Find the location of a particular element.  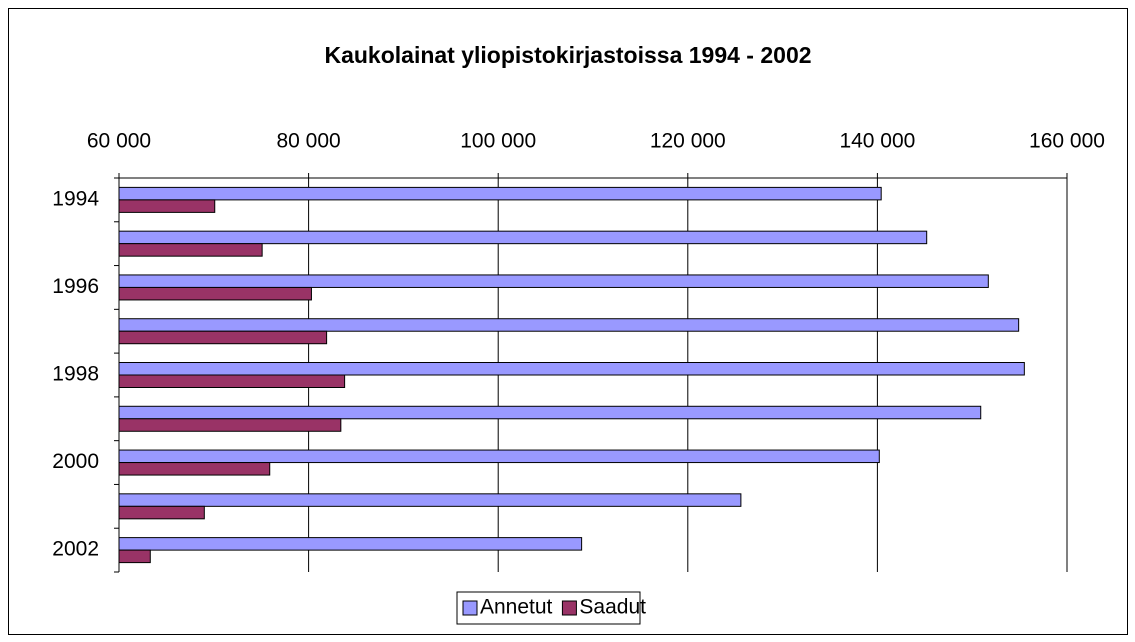

y-tick-label: 1996 is located at coordinates (75, 286).